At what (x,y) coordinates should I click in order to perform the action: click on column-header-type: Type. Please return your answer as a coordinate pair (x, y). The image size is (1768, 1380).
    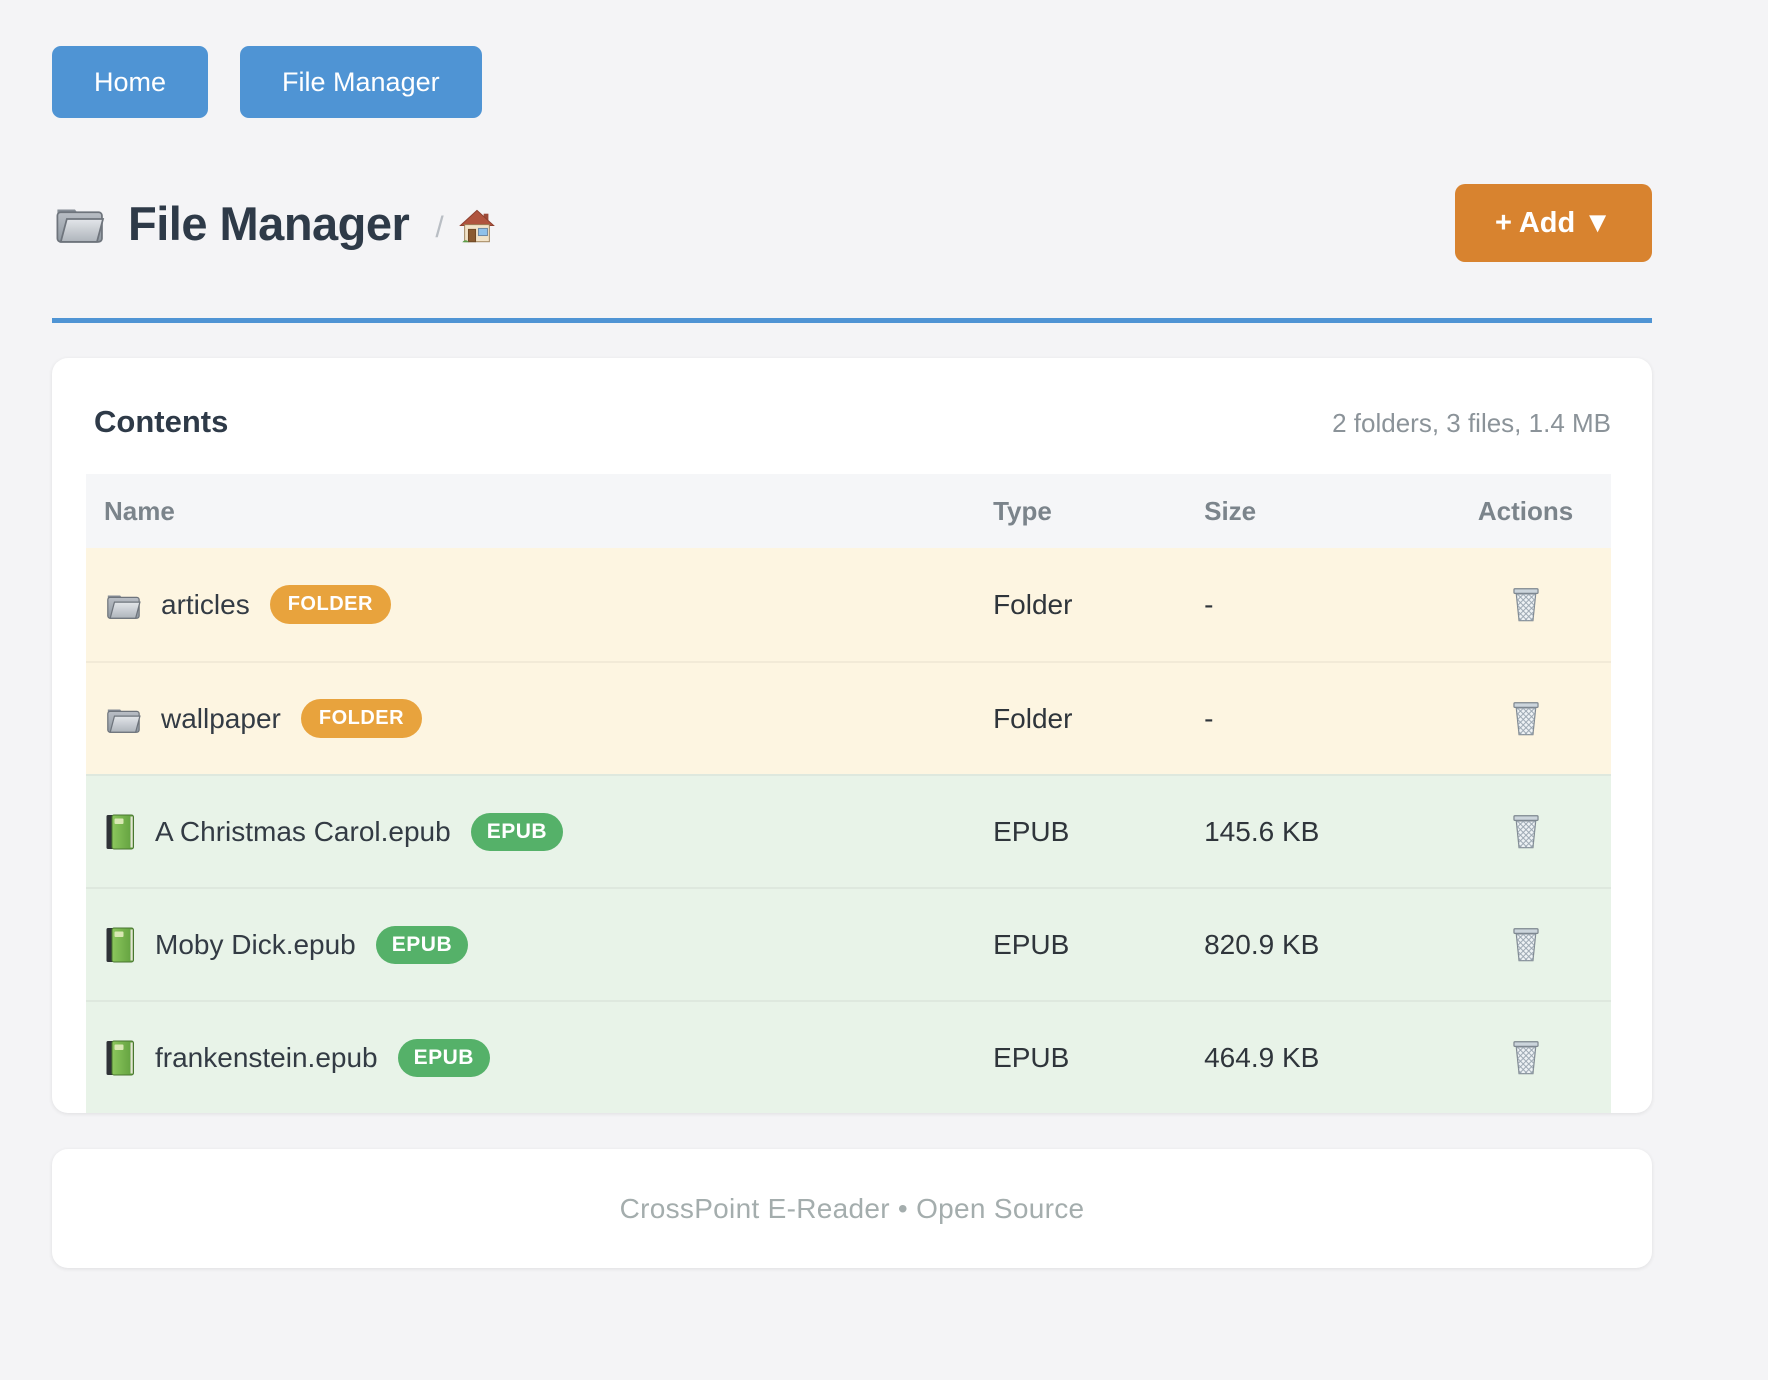
    Looking at the image, I should click on (1022, 510).